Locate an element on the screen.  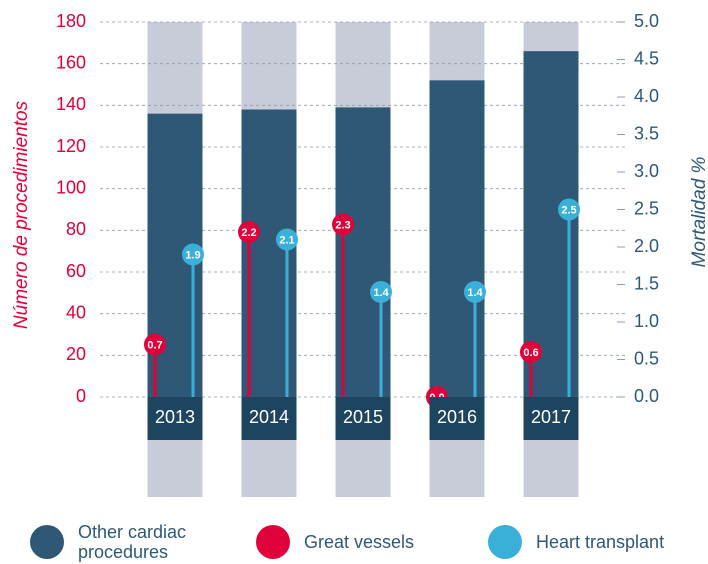
y2-tick-label: 3.5 is located at coordinates (646, 133).